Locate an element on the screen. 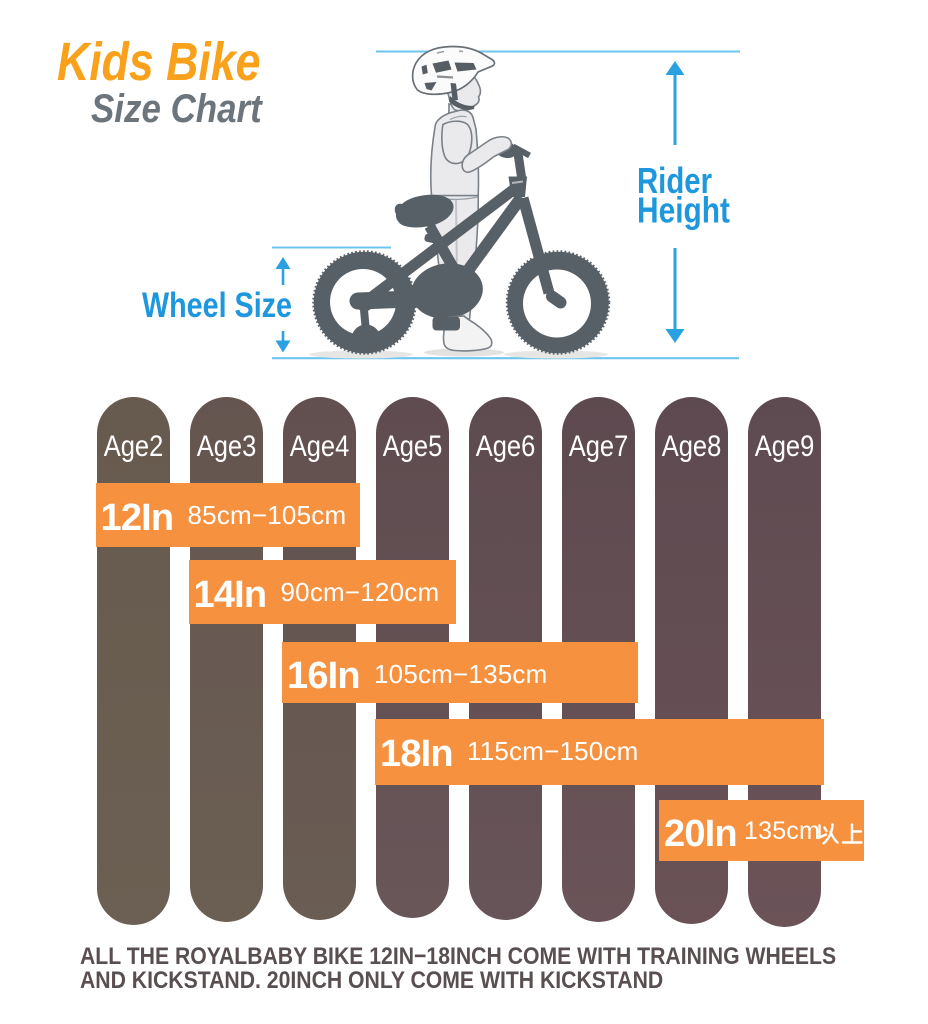 The image size is (928, 1024). svg-text: Rider is located at coordinates (674, 180).